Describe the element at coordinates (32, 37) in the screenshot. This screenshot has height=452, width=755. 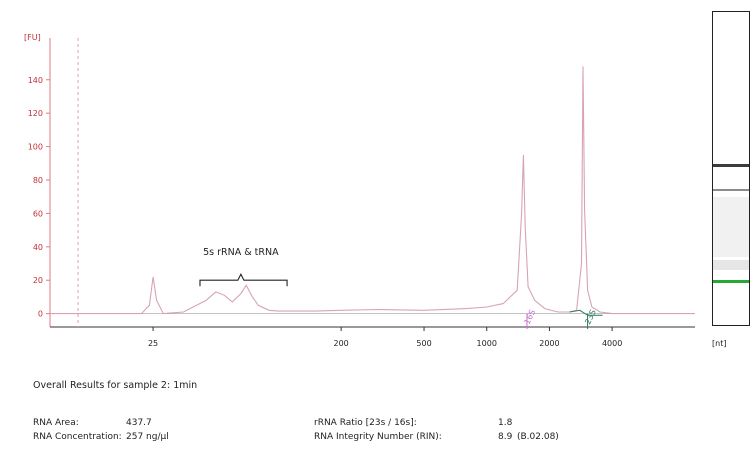
I see `y-axis-label: [FU]` at that location.